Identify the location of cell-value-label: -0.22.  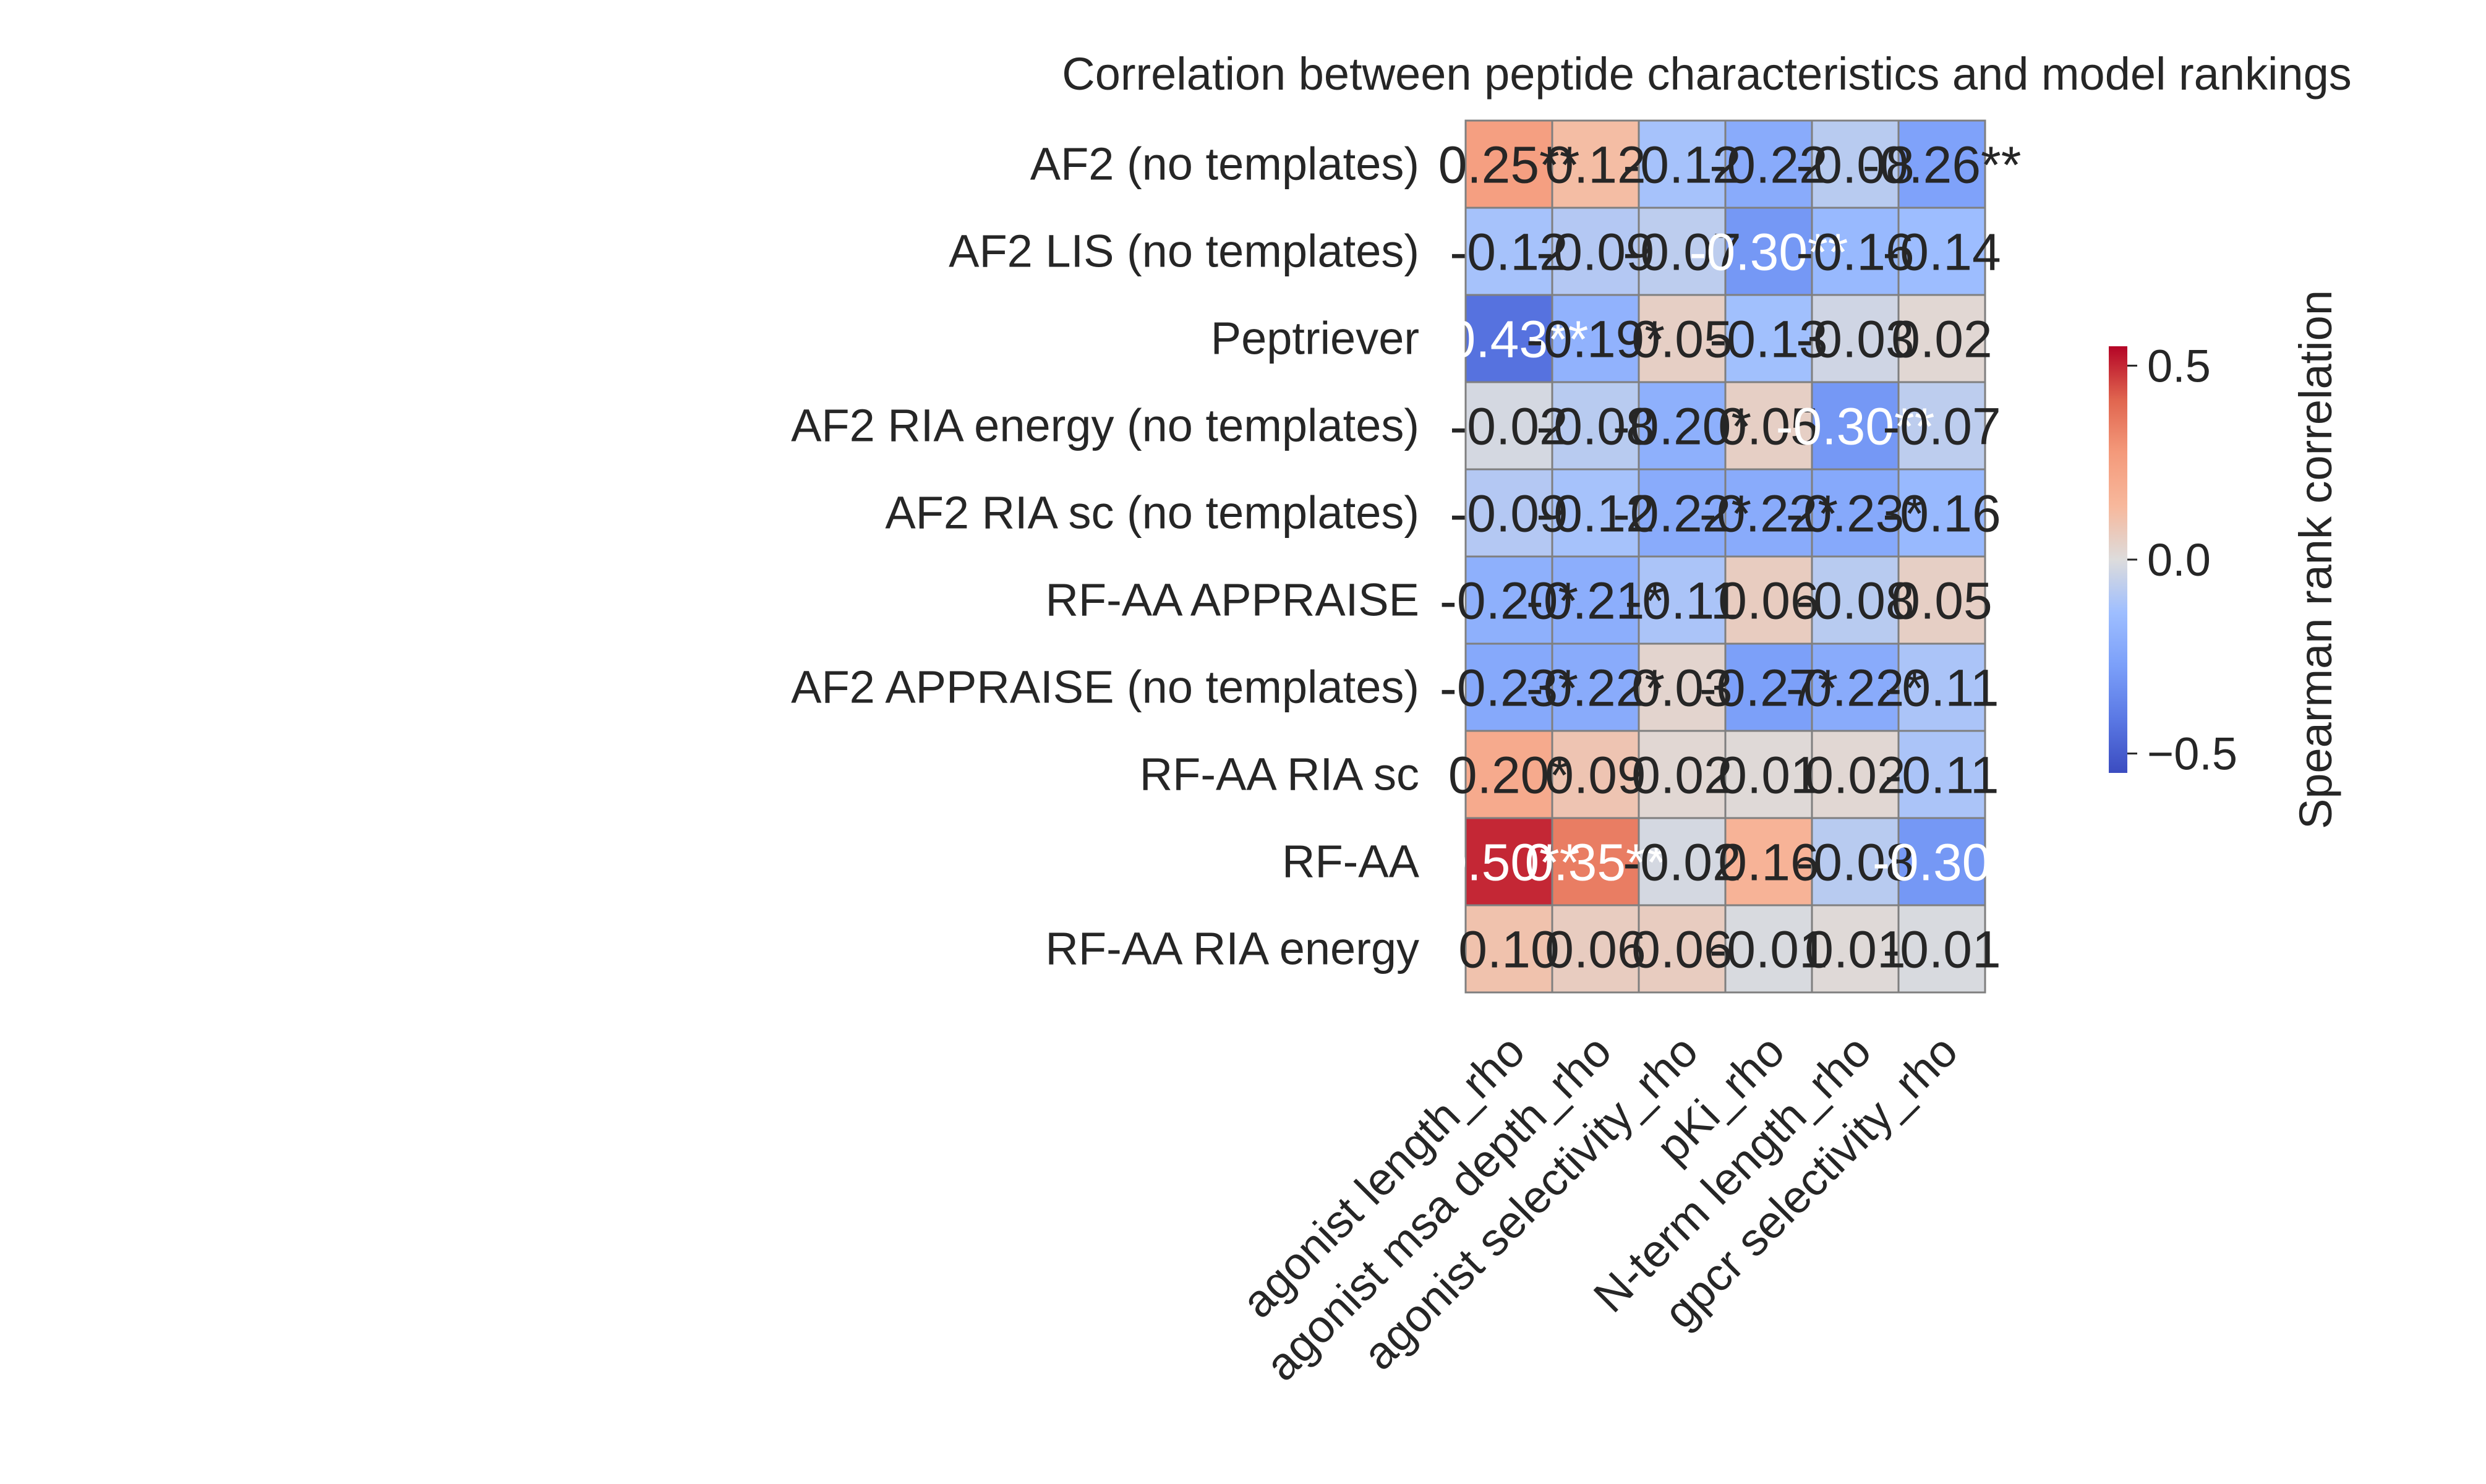
(1768, 165).